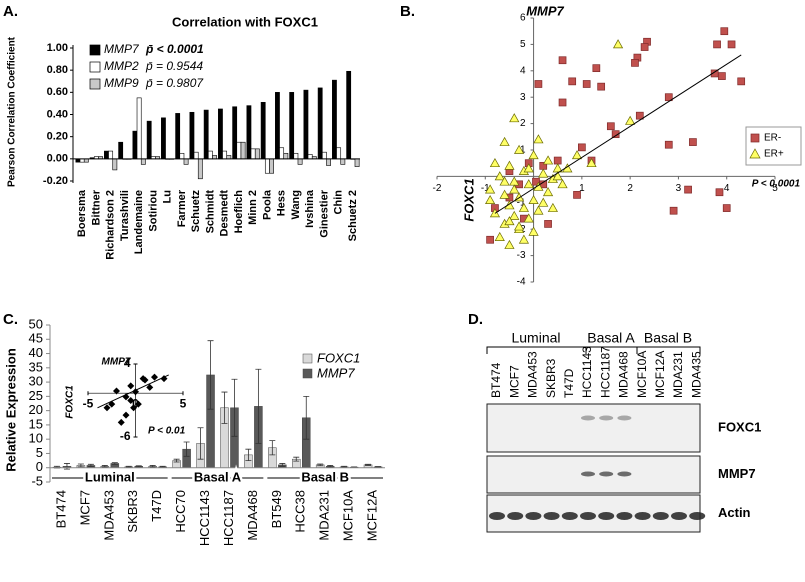  I want to click on x-tick-label: Ivshina, so click(310, 208).